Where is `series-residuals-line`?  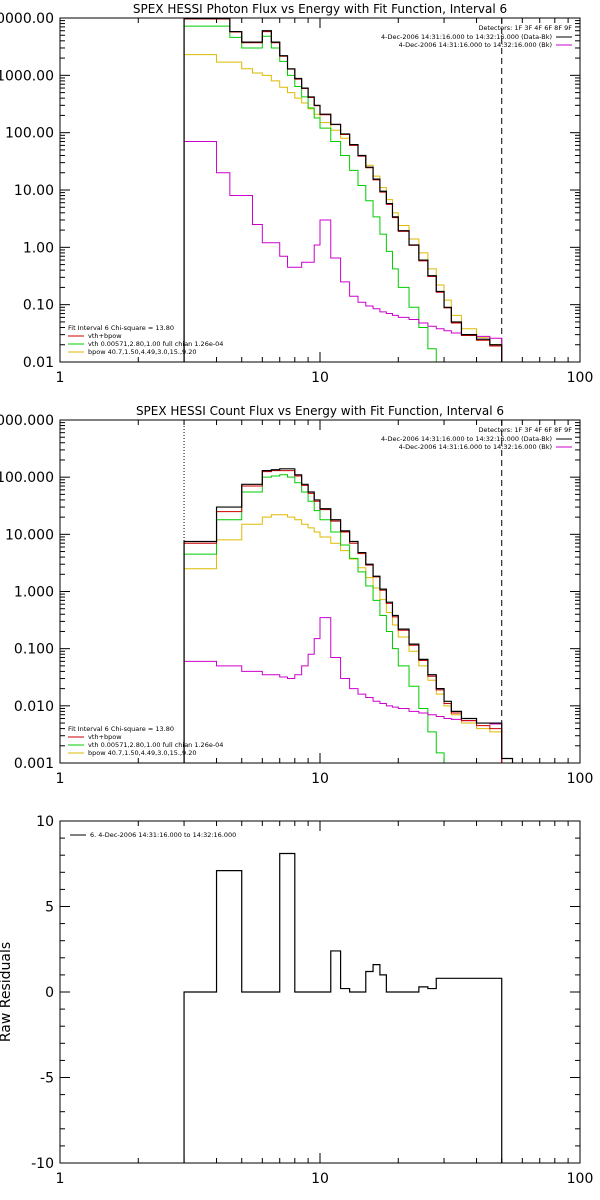 series-residuals-line is located at coordinates (343, 1007).